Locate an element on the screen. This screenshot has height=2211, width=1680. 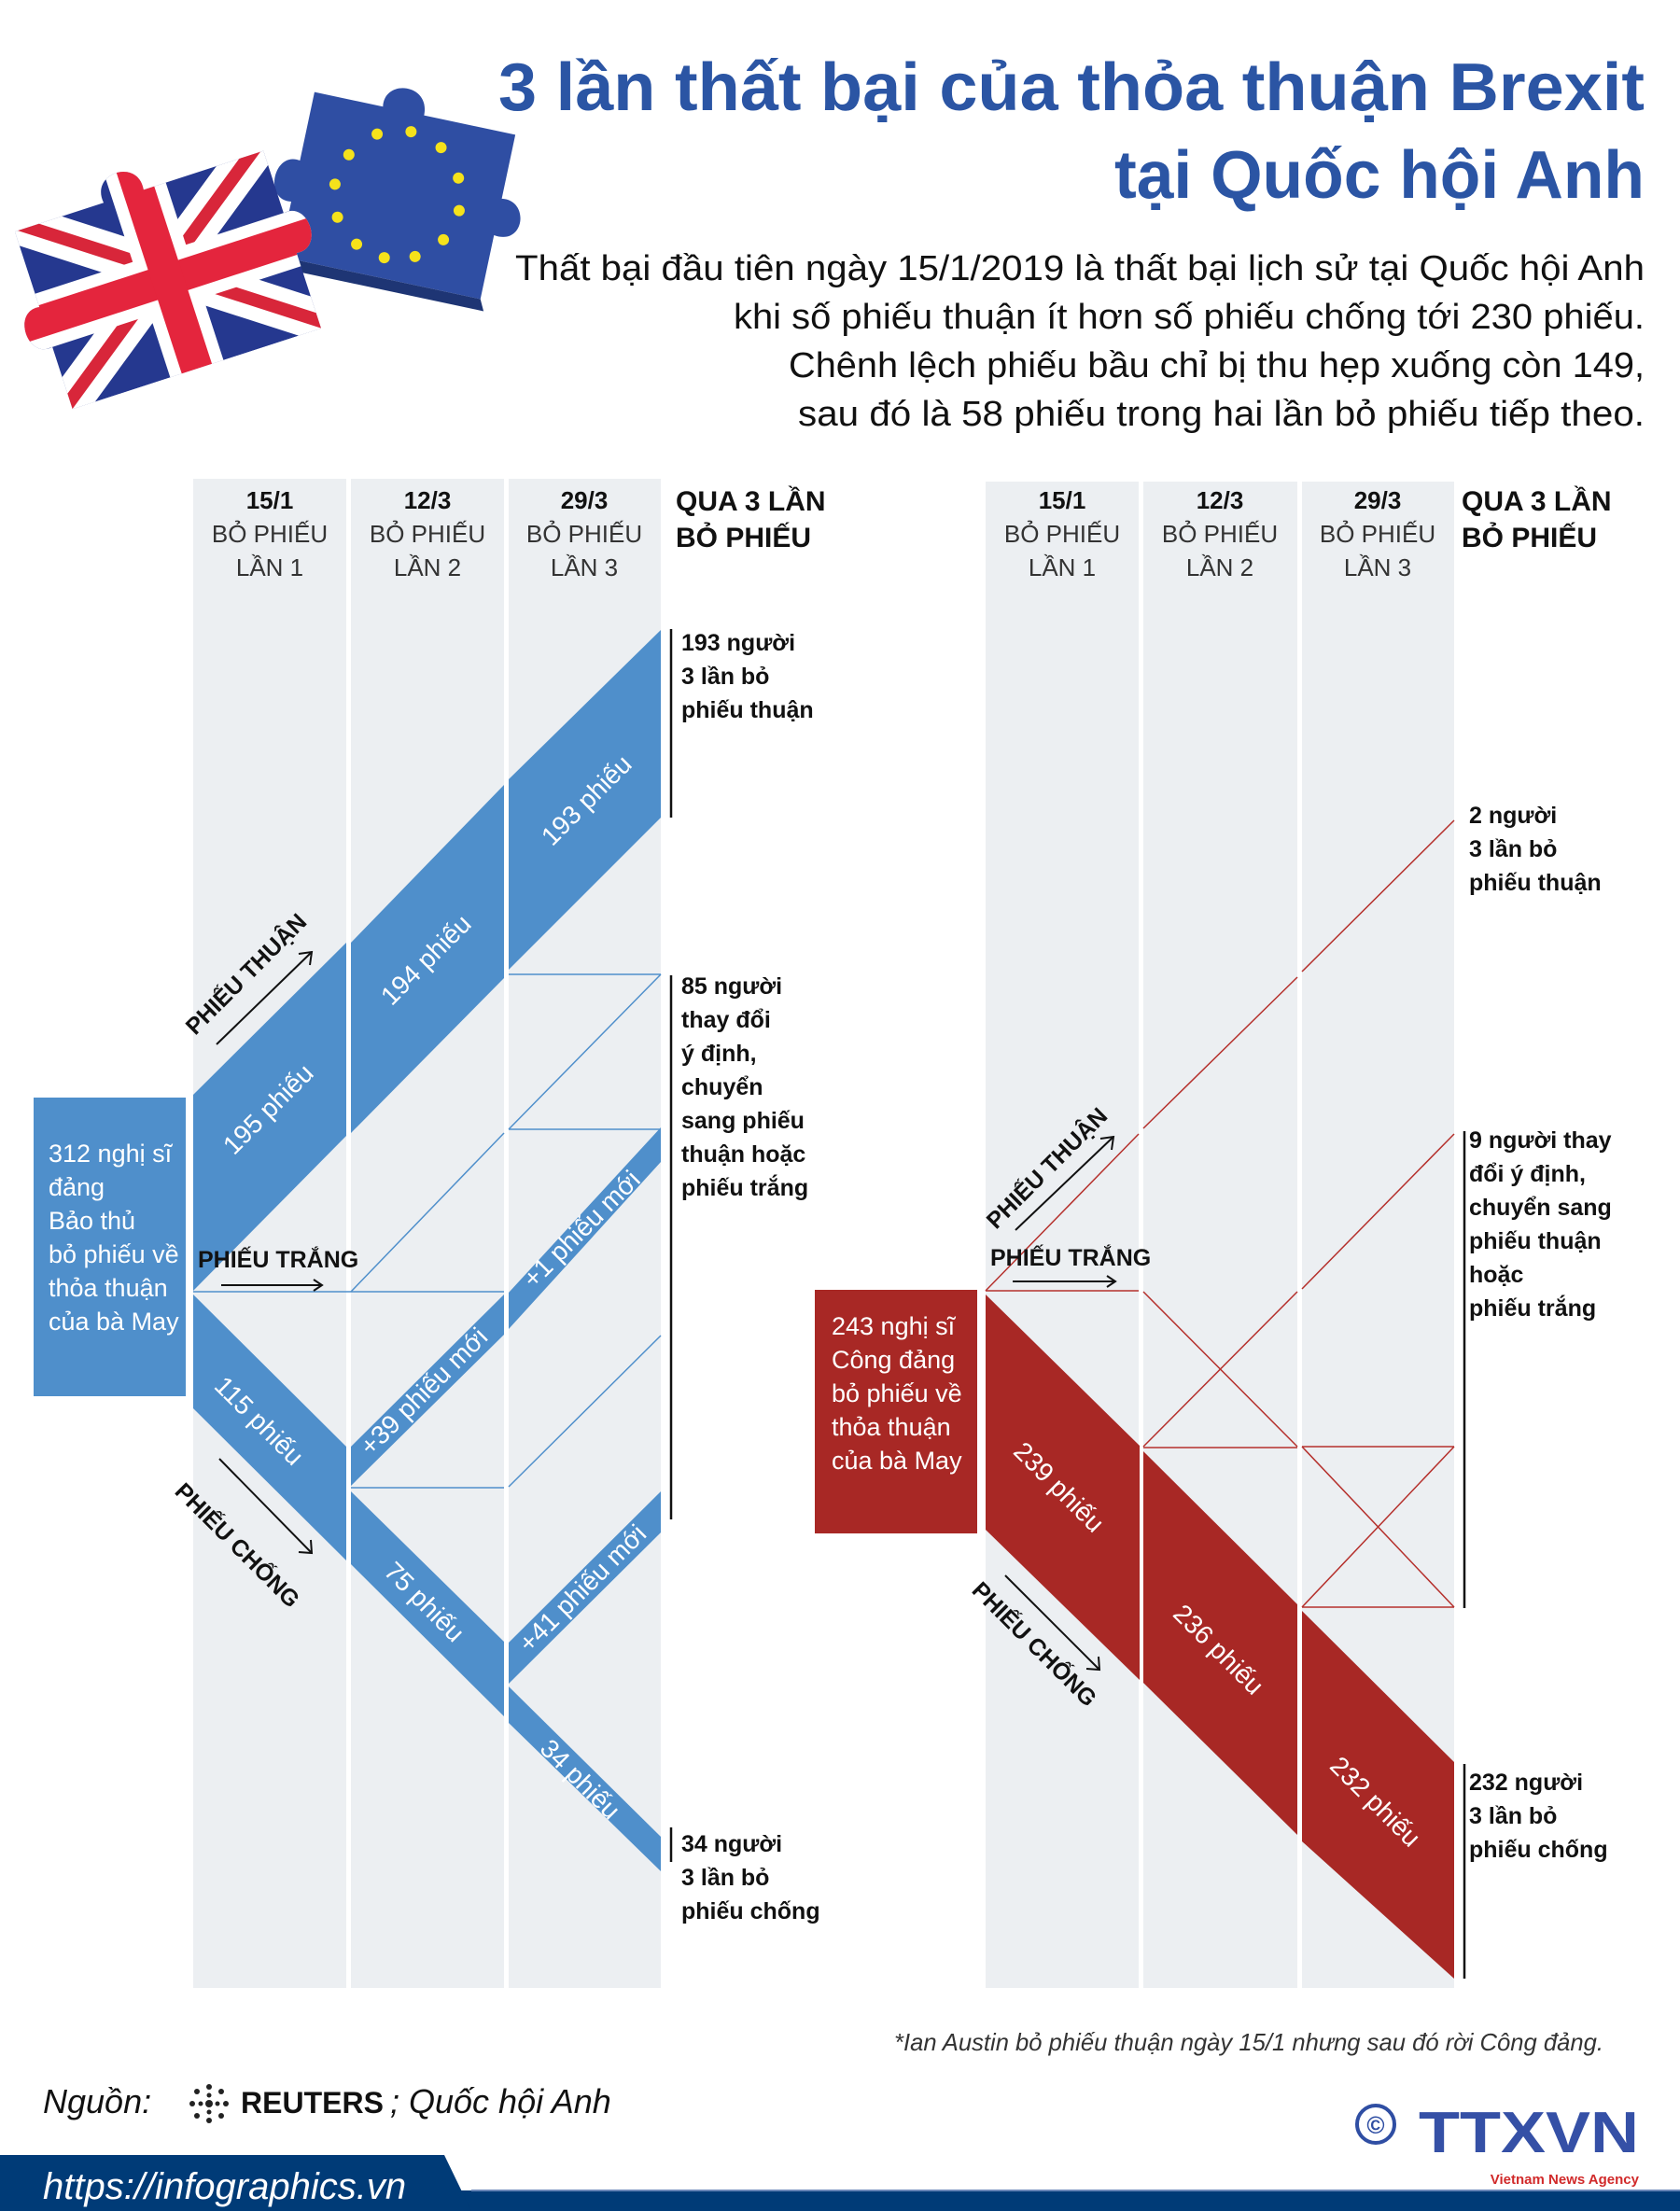
note-text: 232 người is located at coordinates (1526, 1783).